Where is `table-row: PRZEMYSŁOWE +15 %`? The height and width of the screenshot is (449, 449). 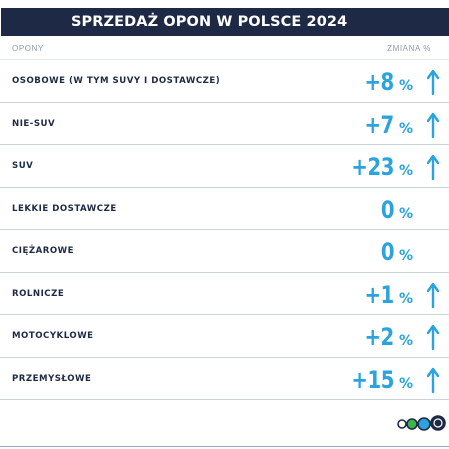 table-row: PRZEMYSŁOWE +15 % is located at coordinates (224, 379).